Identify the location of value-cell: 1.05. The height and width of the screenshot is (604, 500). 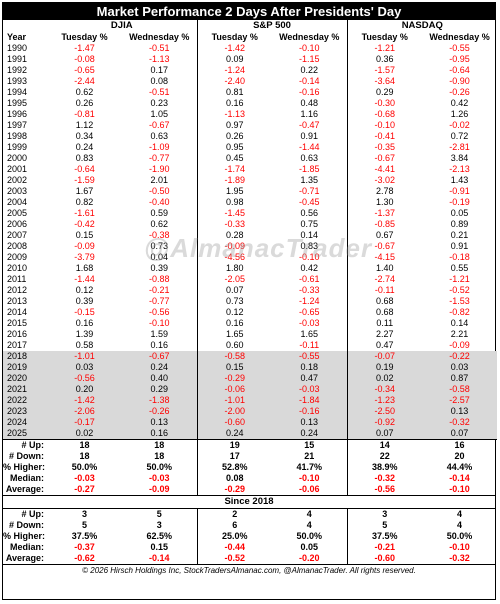
(159, 114).